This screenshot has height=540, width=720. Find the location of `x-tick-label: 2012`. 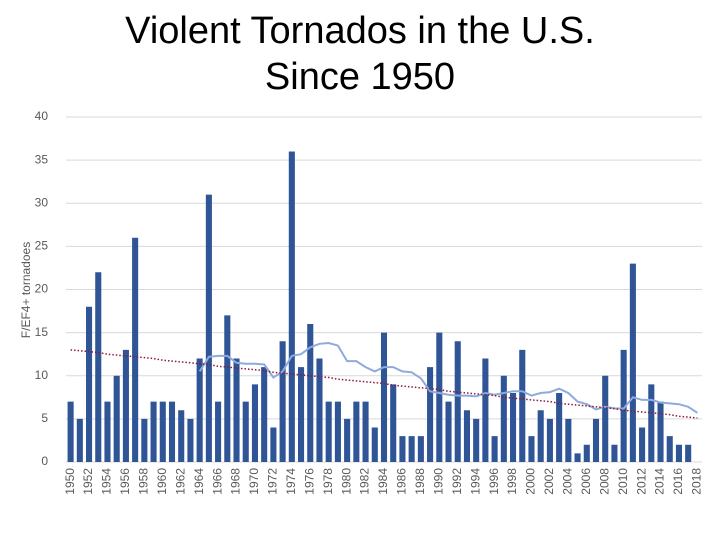

x-tick-label: 2012 is located at coordinates (641, 481).